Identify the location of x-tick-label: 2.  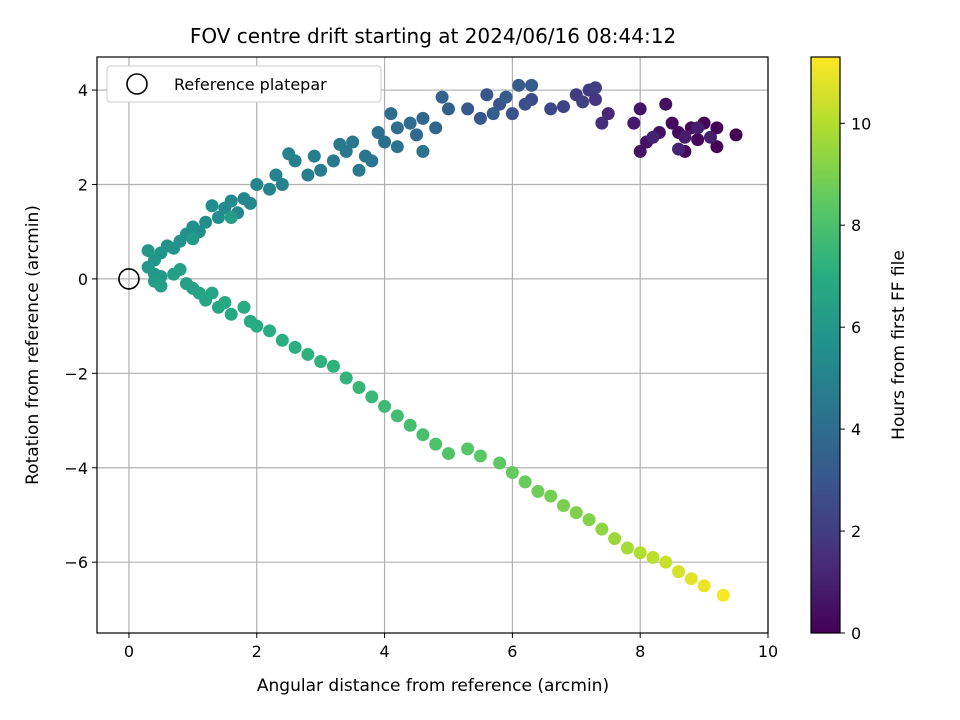
(257, 651).